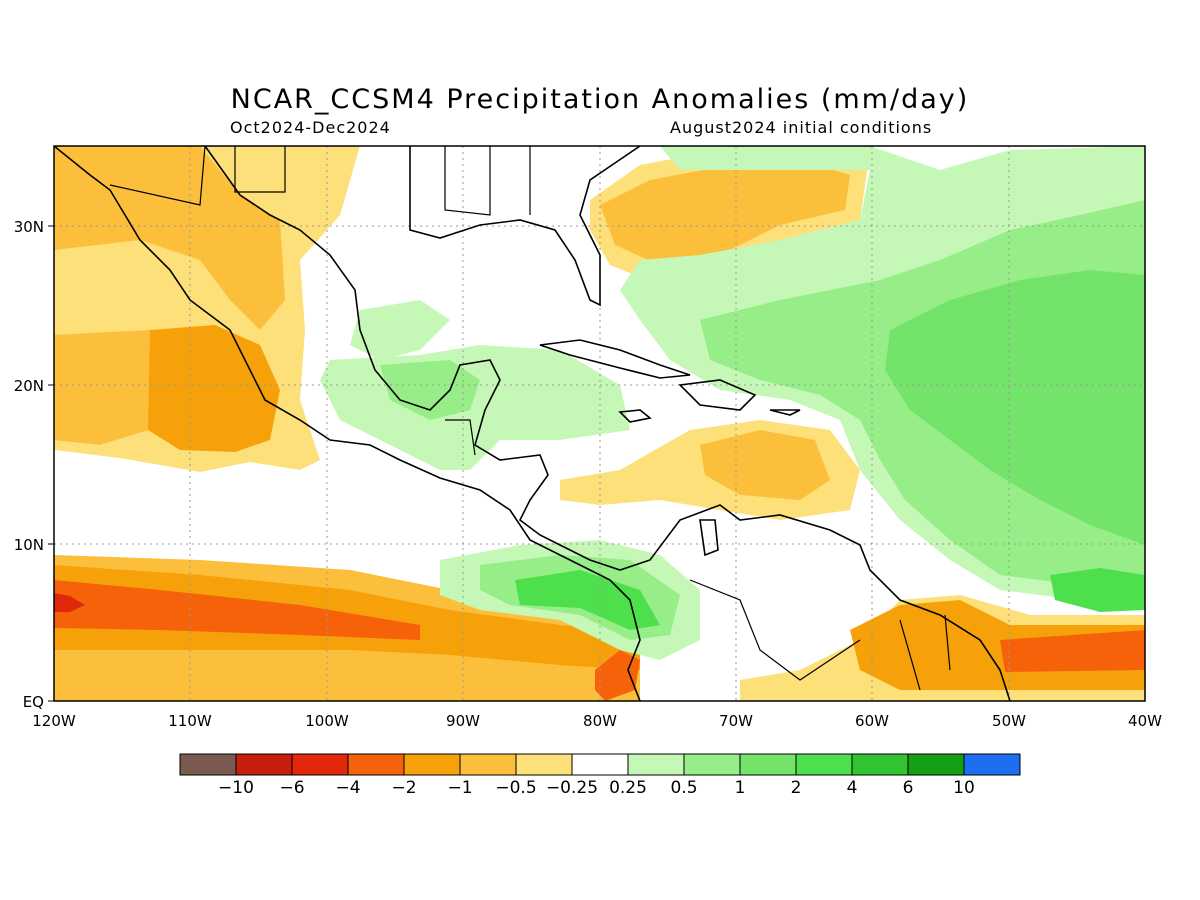 This screenshot has width=1200, height=900. Describe the element at coordinates (740, 788) in the screenshot. I see `colorbar-label: 1` at that location.